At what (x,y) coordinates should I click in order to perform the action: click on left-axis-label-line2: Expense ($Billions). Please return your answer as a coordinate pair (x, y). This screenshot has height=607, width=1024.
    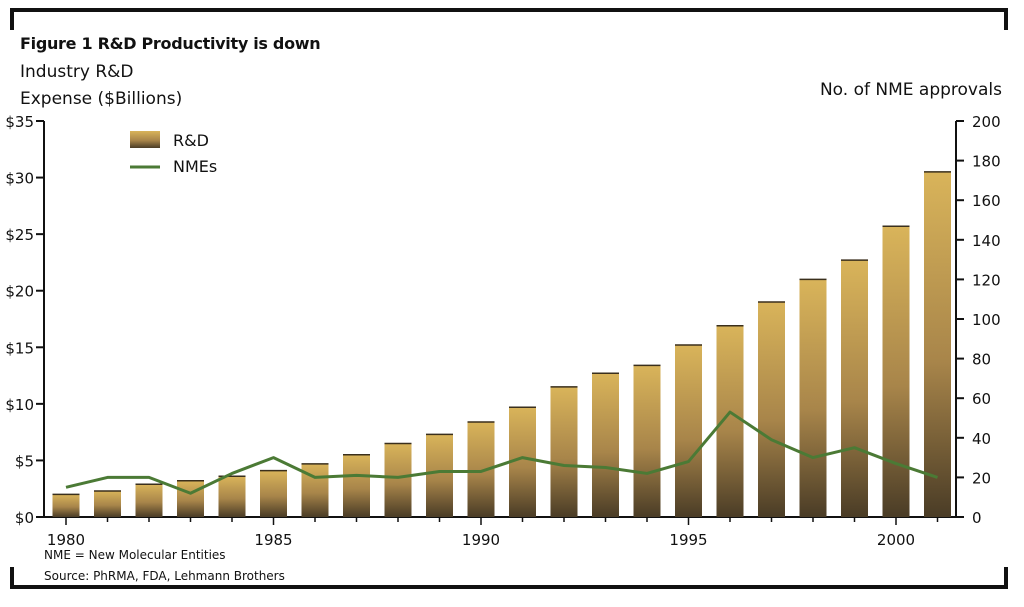
    Looking at the image, I should click on (101, 99).